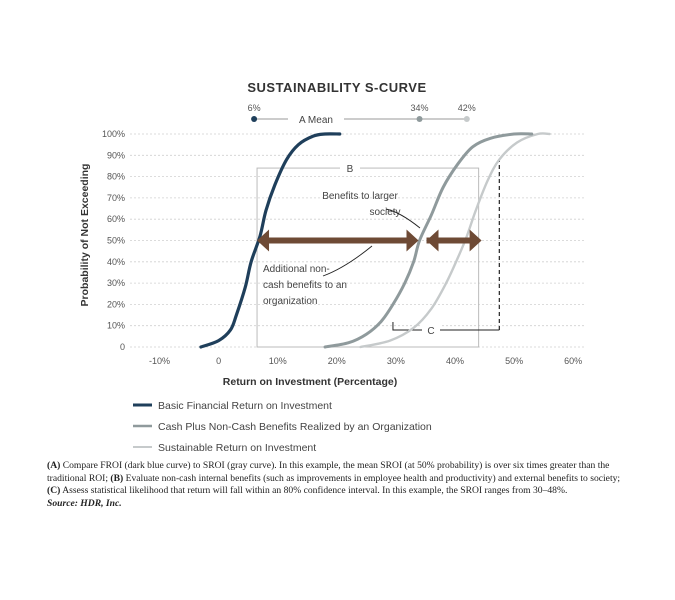 The height and width of the screenshot is (600, 675). Describe the element at coordinates (278, 361) in the screenshot. I see `x-tick-10: 10%` at that location.